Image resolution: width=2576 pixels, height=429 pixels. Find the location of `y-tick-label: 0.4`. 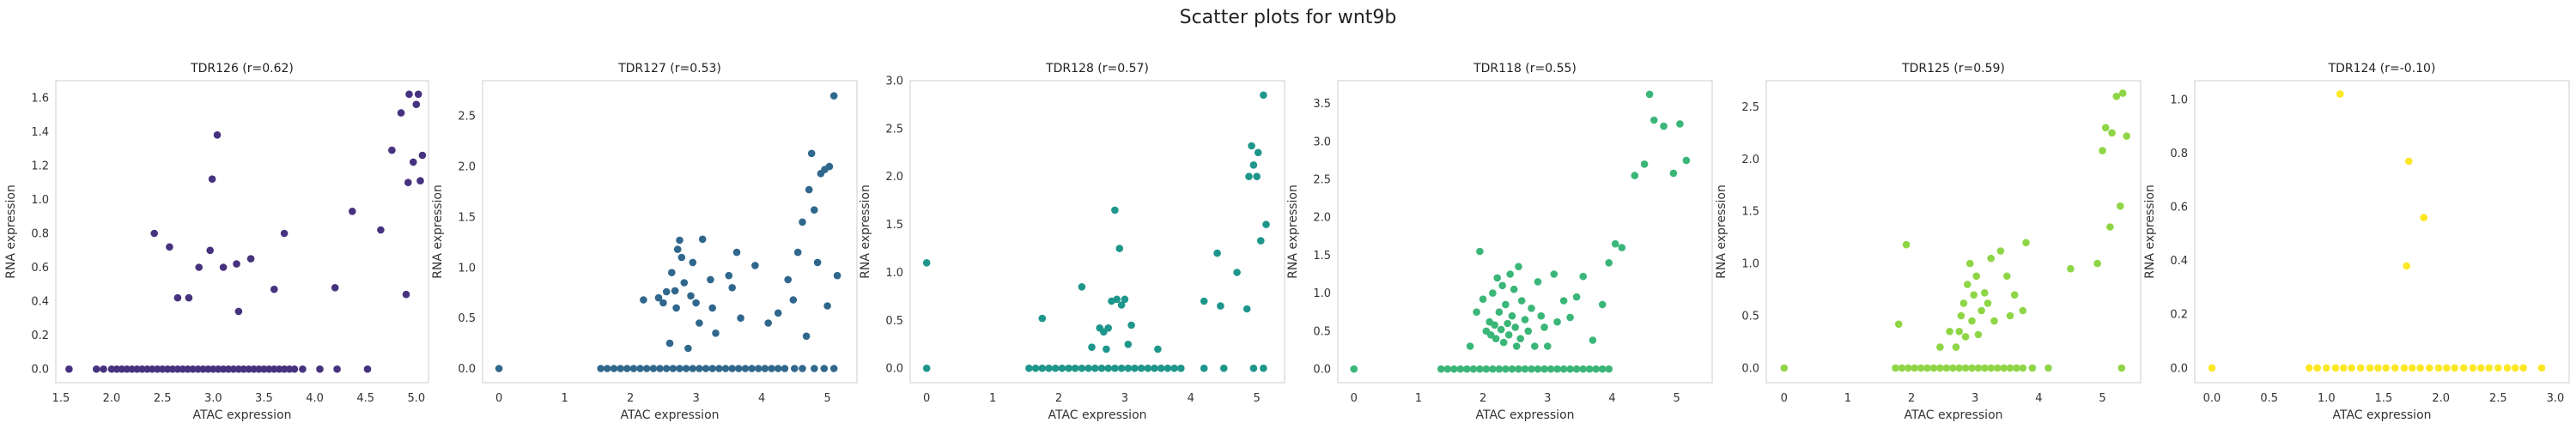

y-tick-label: 0.4 is located at coordinates (2179, 261).